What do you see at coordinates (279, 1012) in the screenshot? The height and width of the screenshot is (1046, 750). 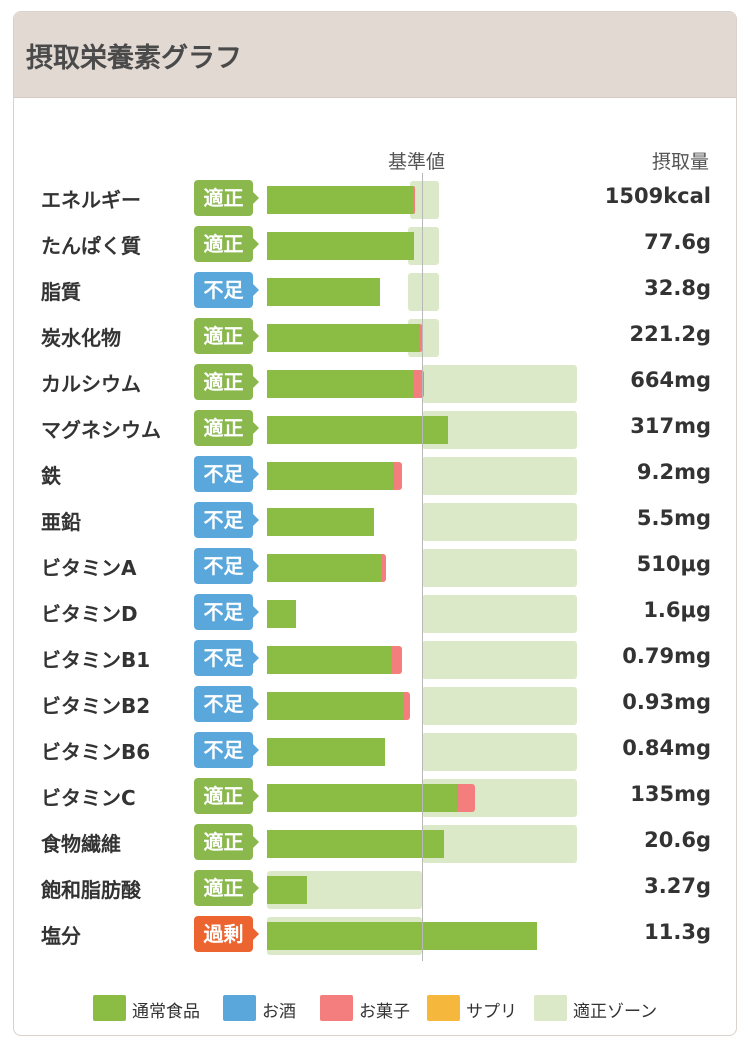 I see `legend-label: お酒` at bounding box center [279, 1012].